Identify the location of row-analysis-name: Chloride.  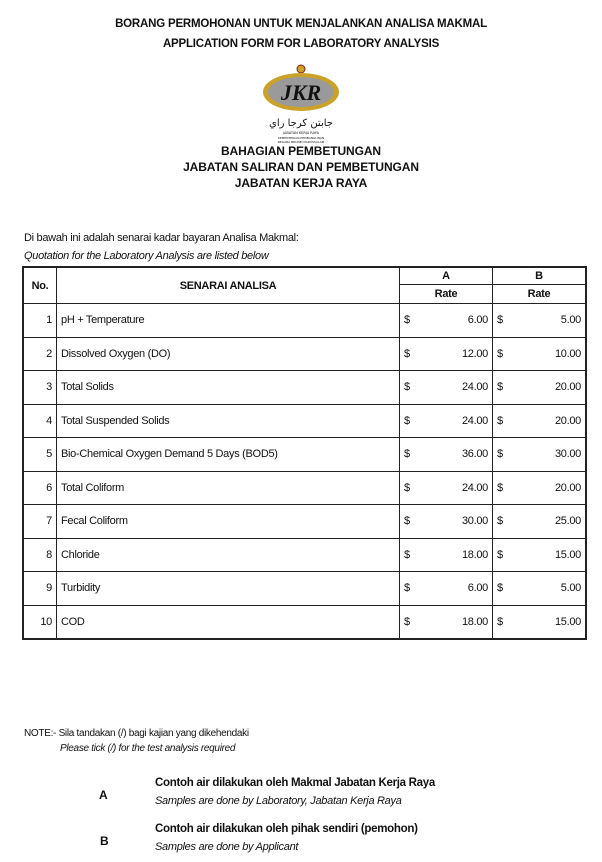
(228, 554).